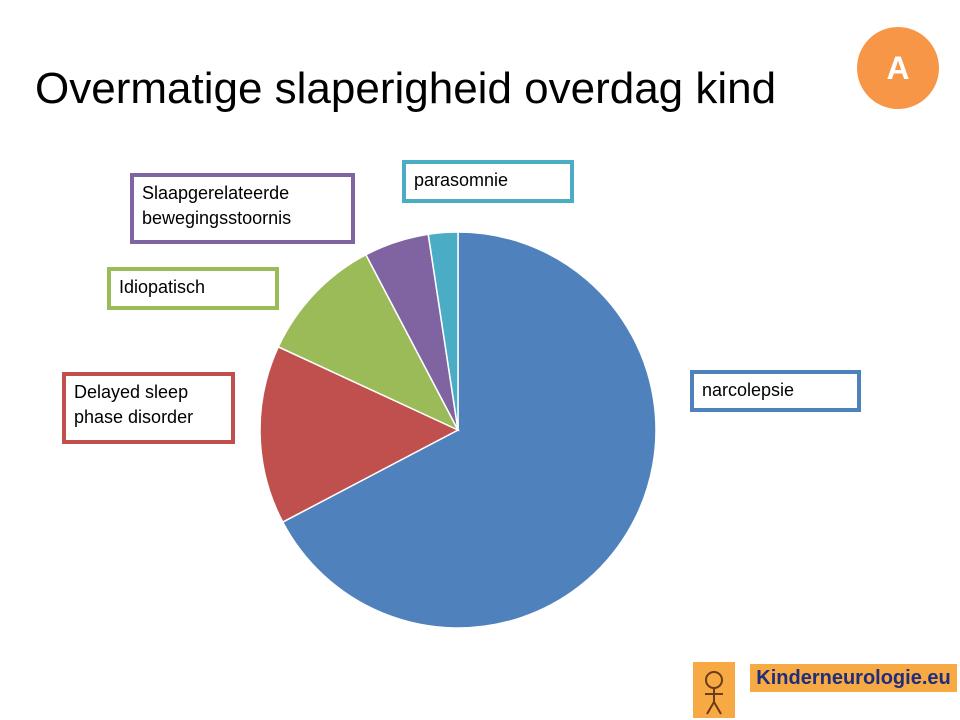  Describe the element at coordinates (488, 181) in the screenshot. I see `slice-label: parasomnie` at that location.